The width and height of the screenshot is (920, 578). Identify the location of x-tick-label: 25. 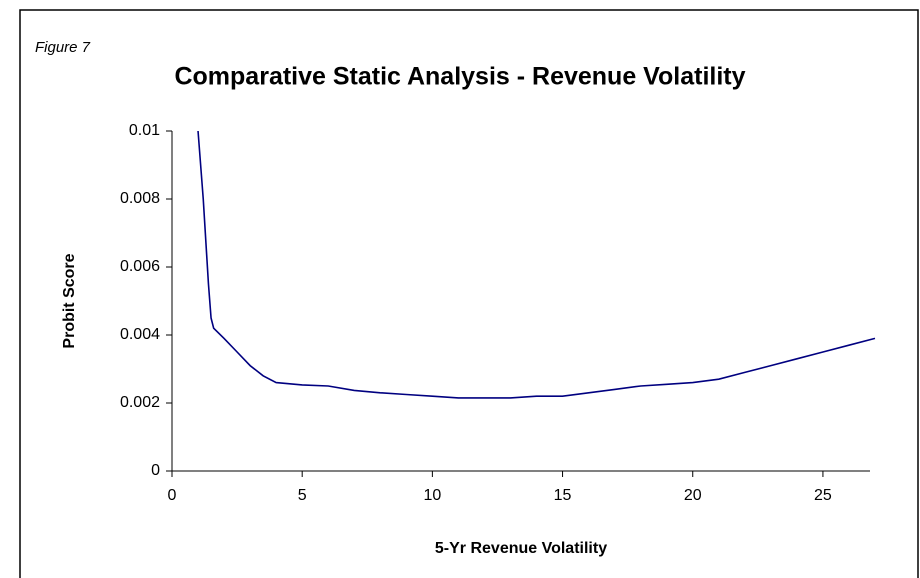
(823, 495).